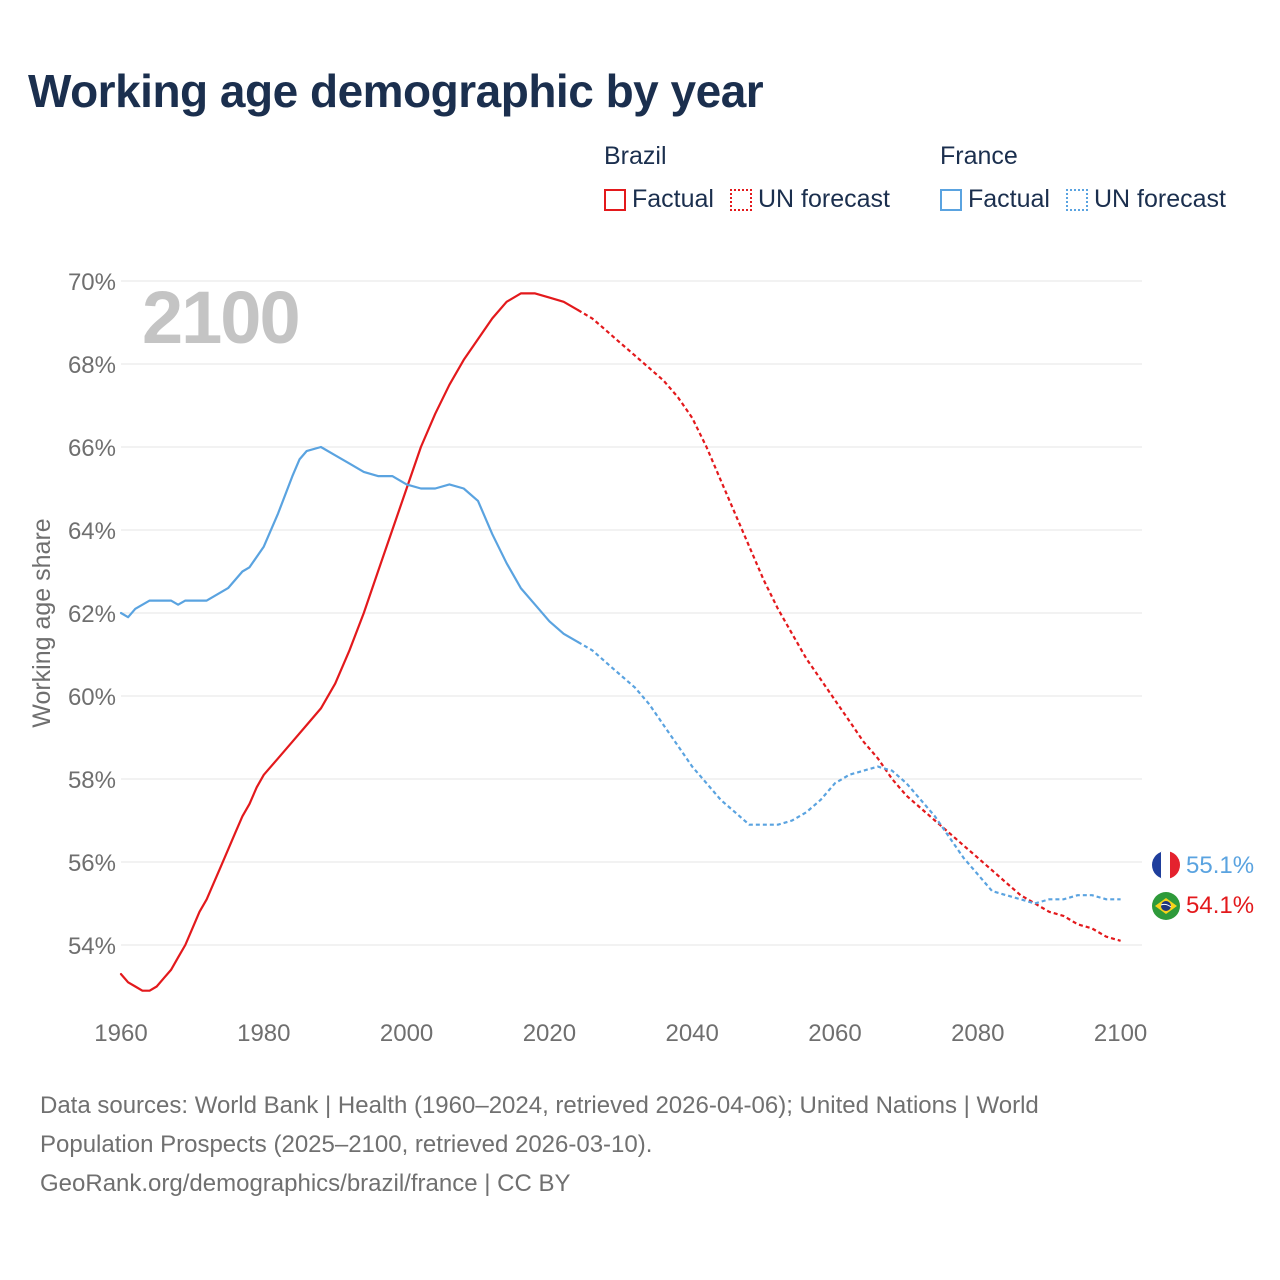 The image size is (1280, 1280). I want to click on x-tick-label: 2100, so click(1120, 1033).